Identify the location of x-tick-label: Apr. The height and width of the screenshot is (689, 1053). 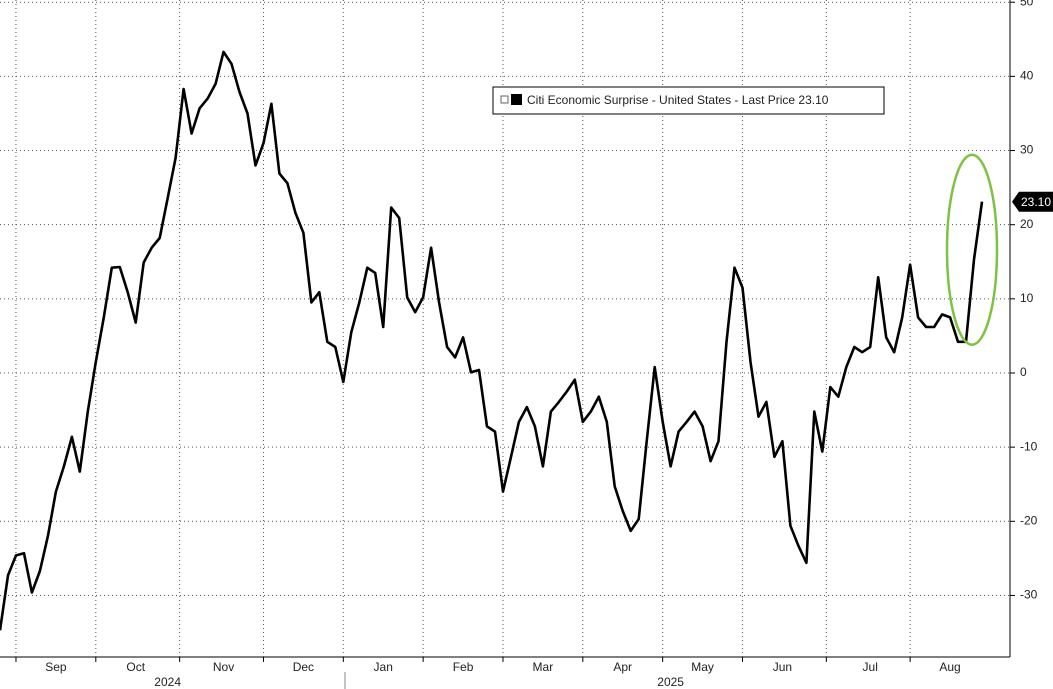
(622, 667).